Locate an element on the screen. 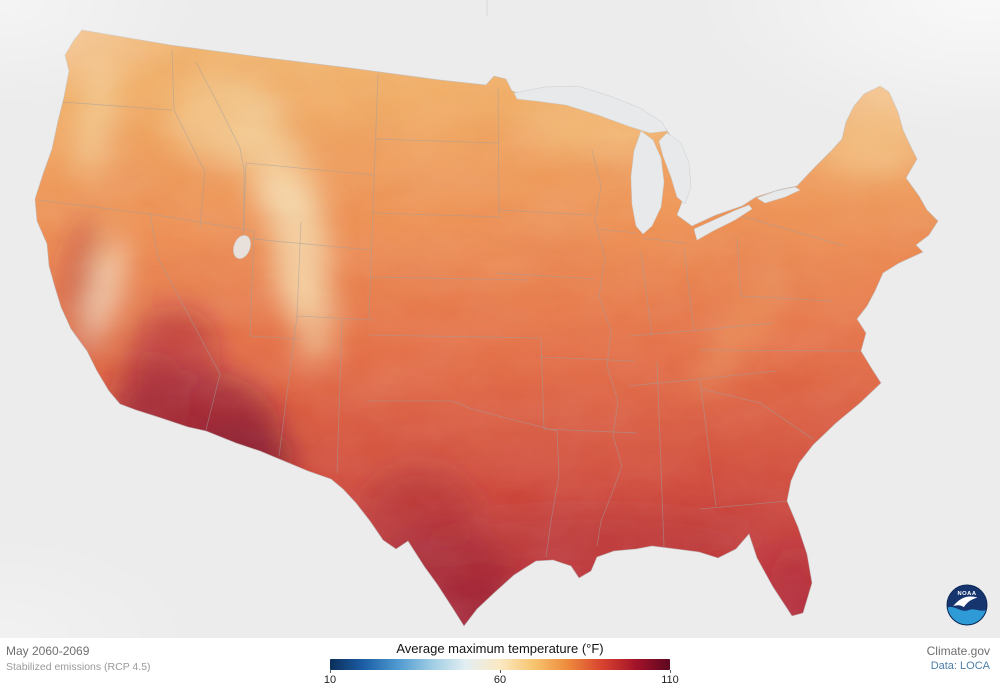 This screenshot has height=690, width=1000. data-credit: Data: LOCA is located at coordinates (960, 666).